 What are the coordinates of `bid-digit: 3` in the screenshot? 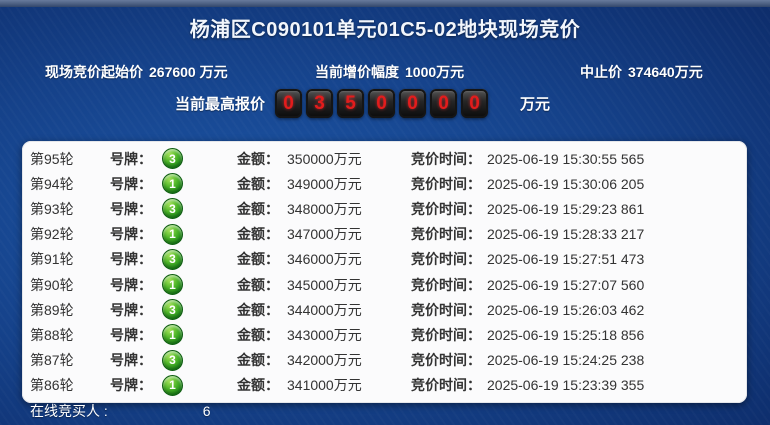 It's located at (320, 103).